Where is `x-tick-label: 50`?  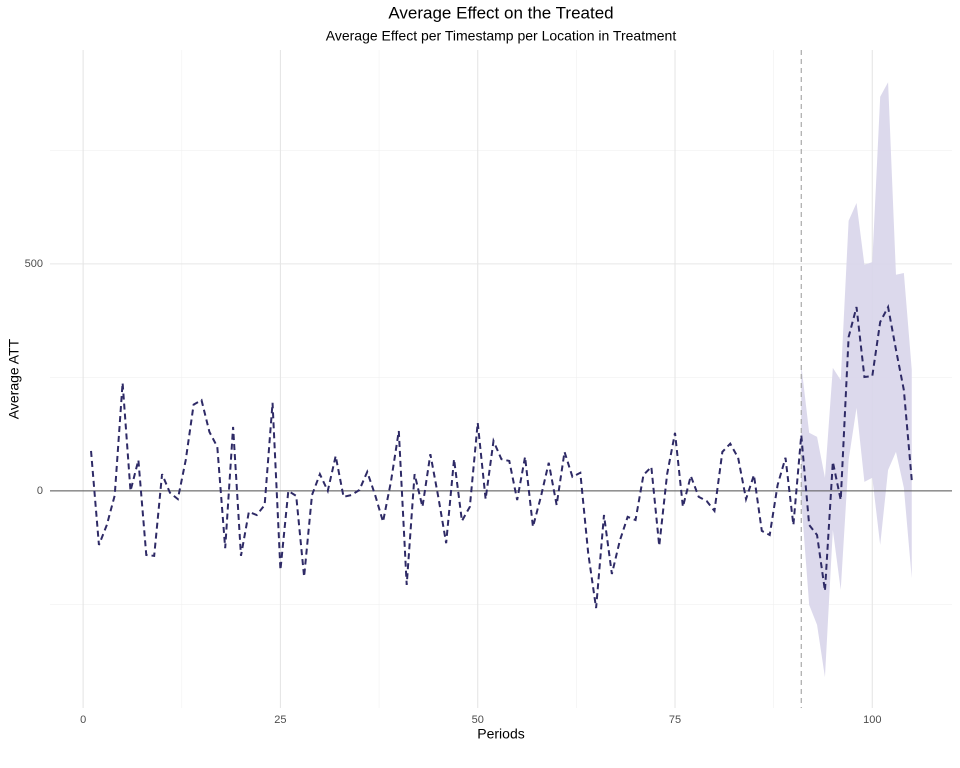
x-tick-label: 50 is located at coordinates (478, 720).